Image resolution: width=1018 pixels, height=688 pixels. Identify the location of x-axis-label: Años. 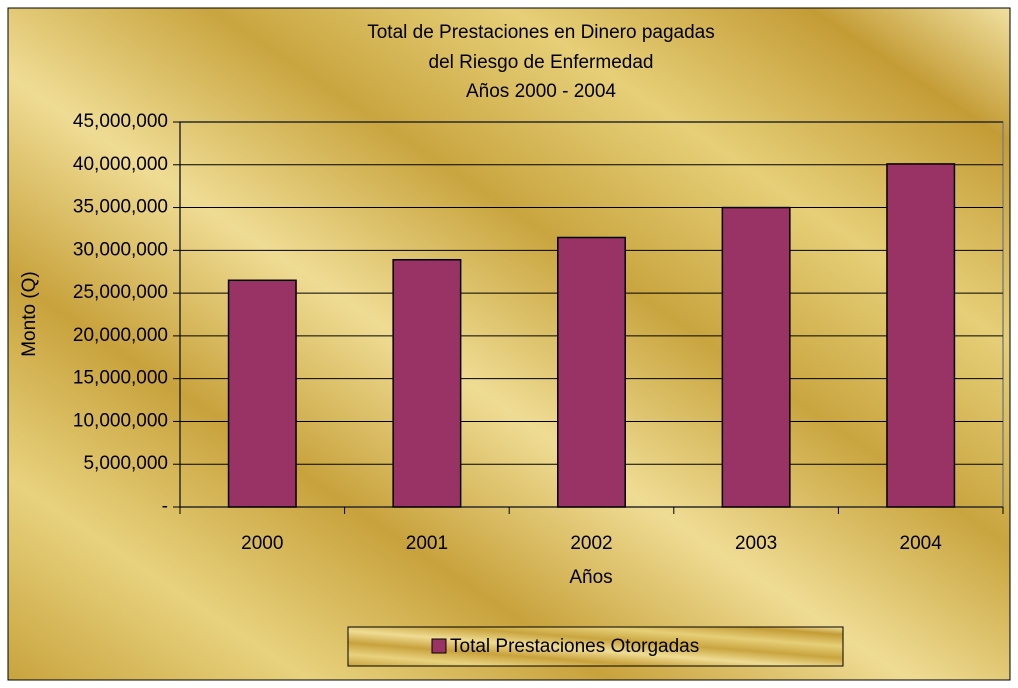
(590, 577).